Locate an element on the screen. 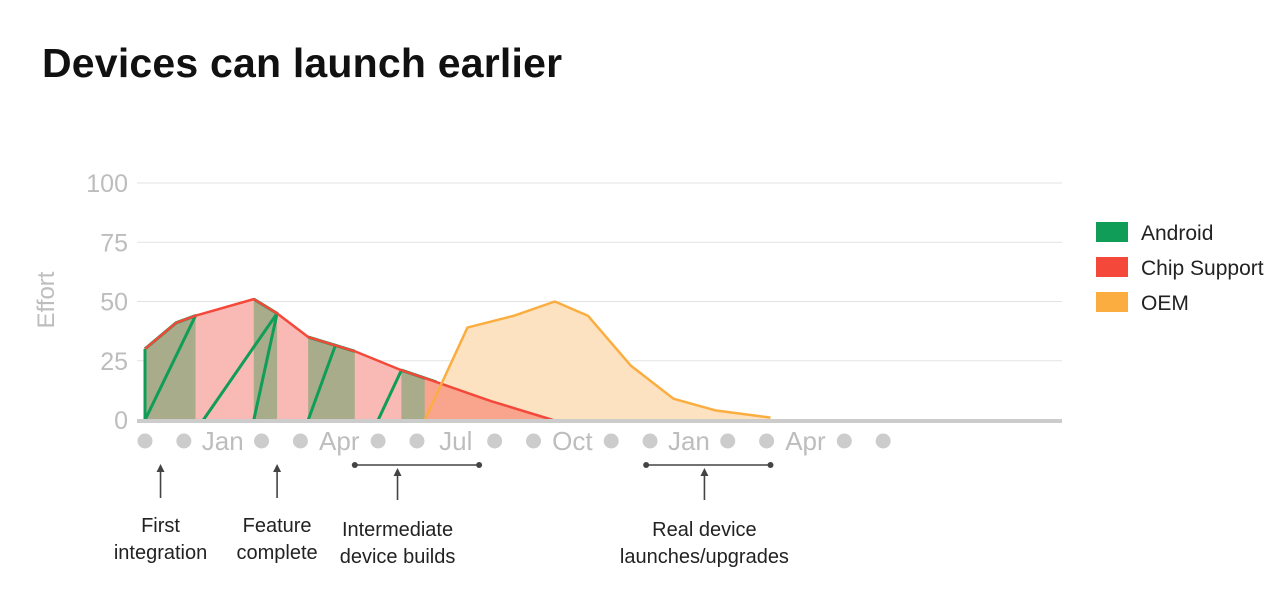 Image resolution: width=1281 pixels, height=616 pixels. y-tick-label: 25 is located at coordinates (114, 362).